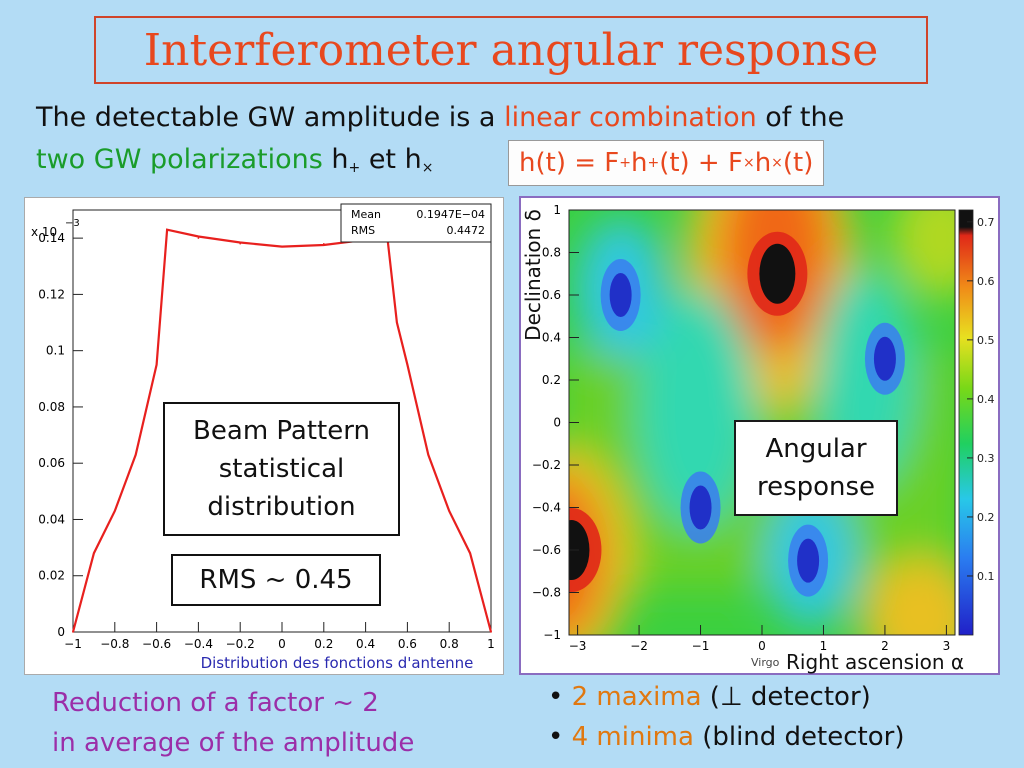 The width and height of the screenshot is (1024, 768). Describe the element at coordinates (365, 644) in the screenshot. I see `x-tick-label: 0.4` at that location.